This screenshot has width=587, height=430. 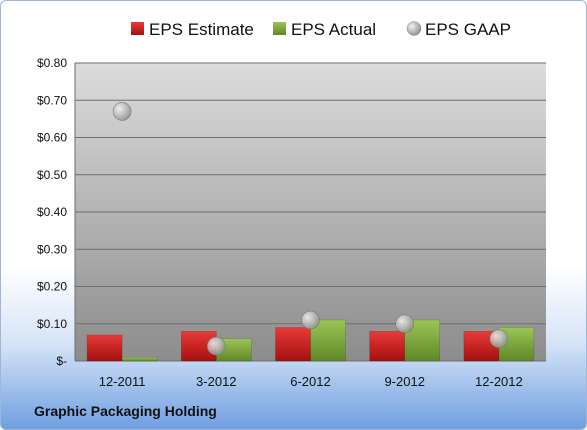 I want to click on point-eps-gaap-6-2012, so click(x=310, y=320).